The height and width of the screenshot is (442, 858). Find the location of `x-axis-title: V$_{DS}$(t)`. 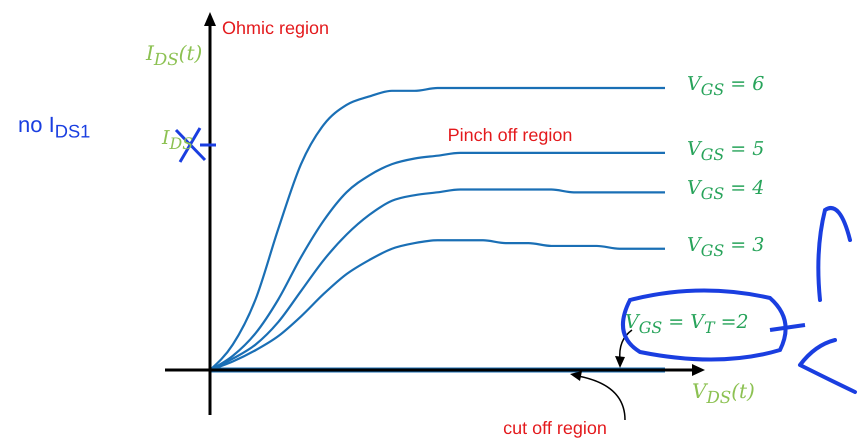

x-axis-title: V$_{DS}$(t) is located at coordinates (723, 393).